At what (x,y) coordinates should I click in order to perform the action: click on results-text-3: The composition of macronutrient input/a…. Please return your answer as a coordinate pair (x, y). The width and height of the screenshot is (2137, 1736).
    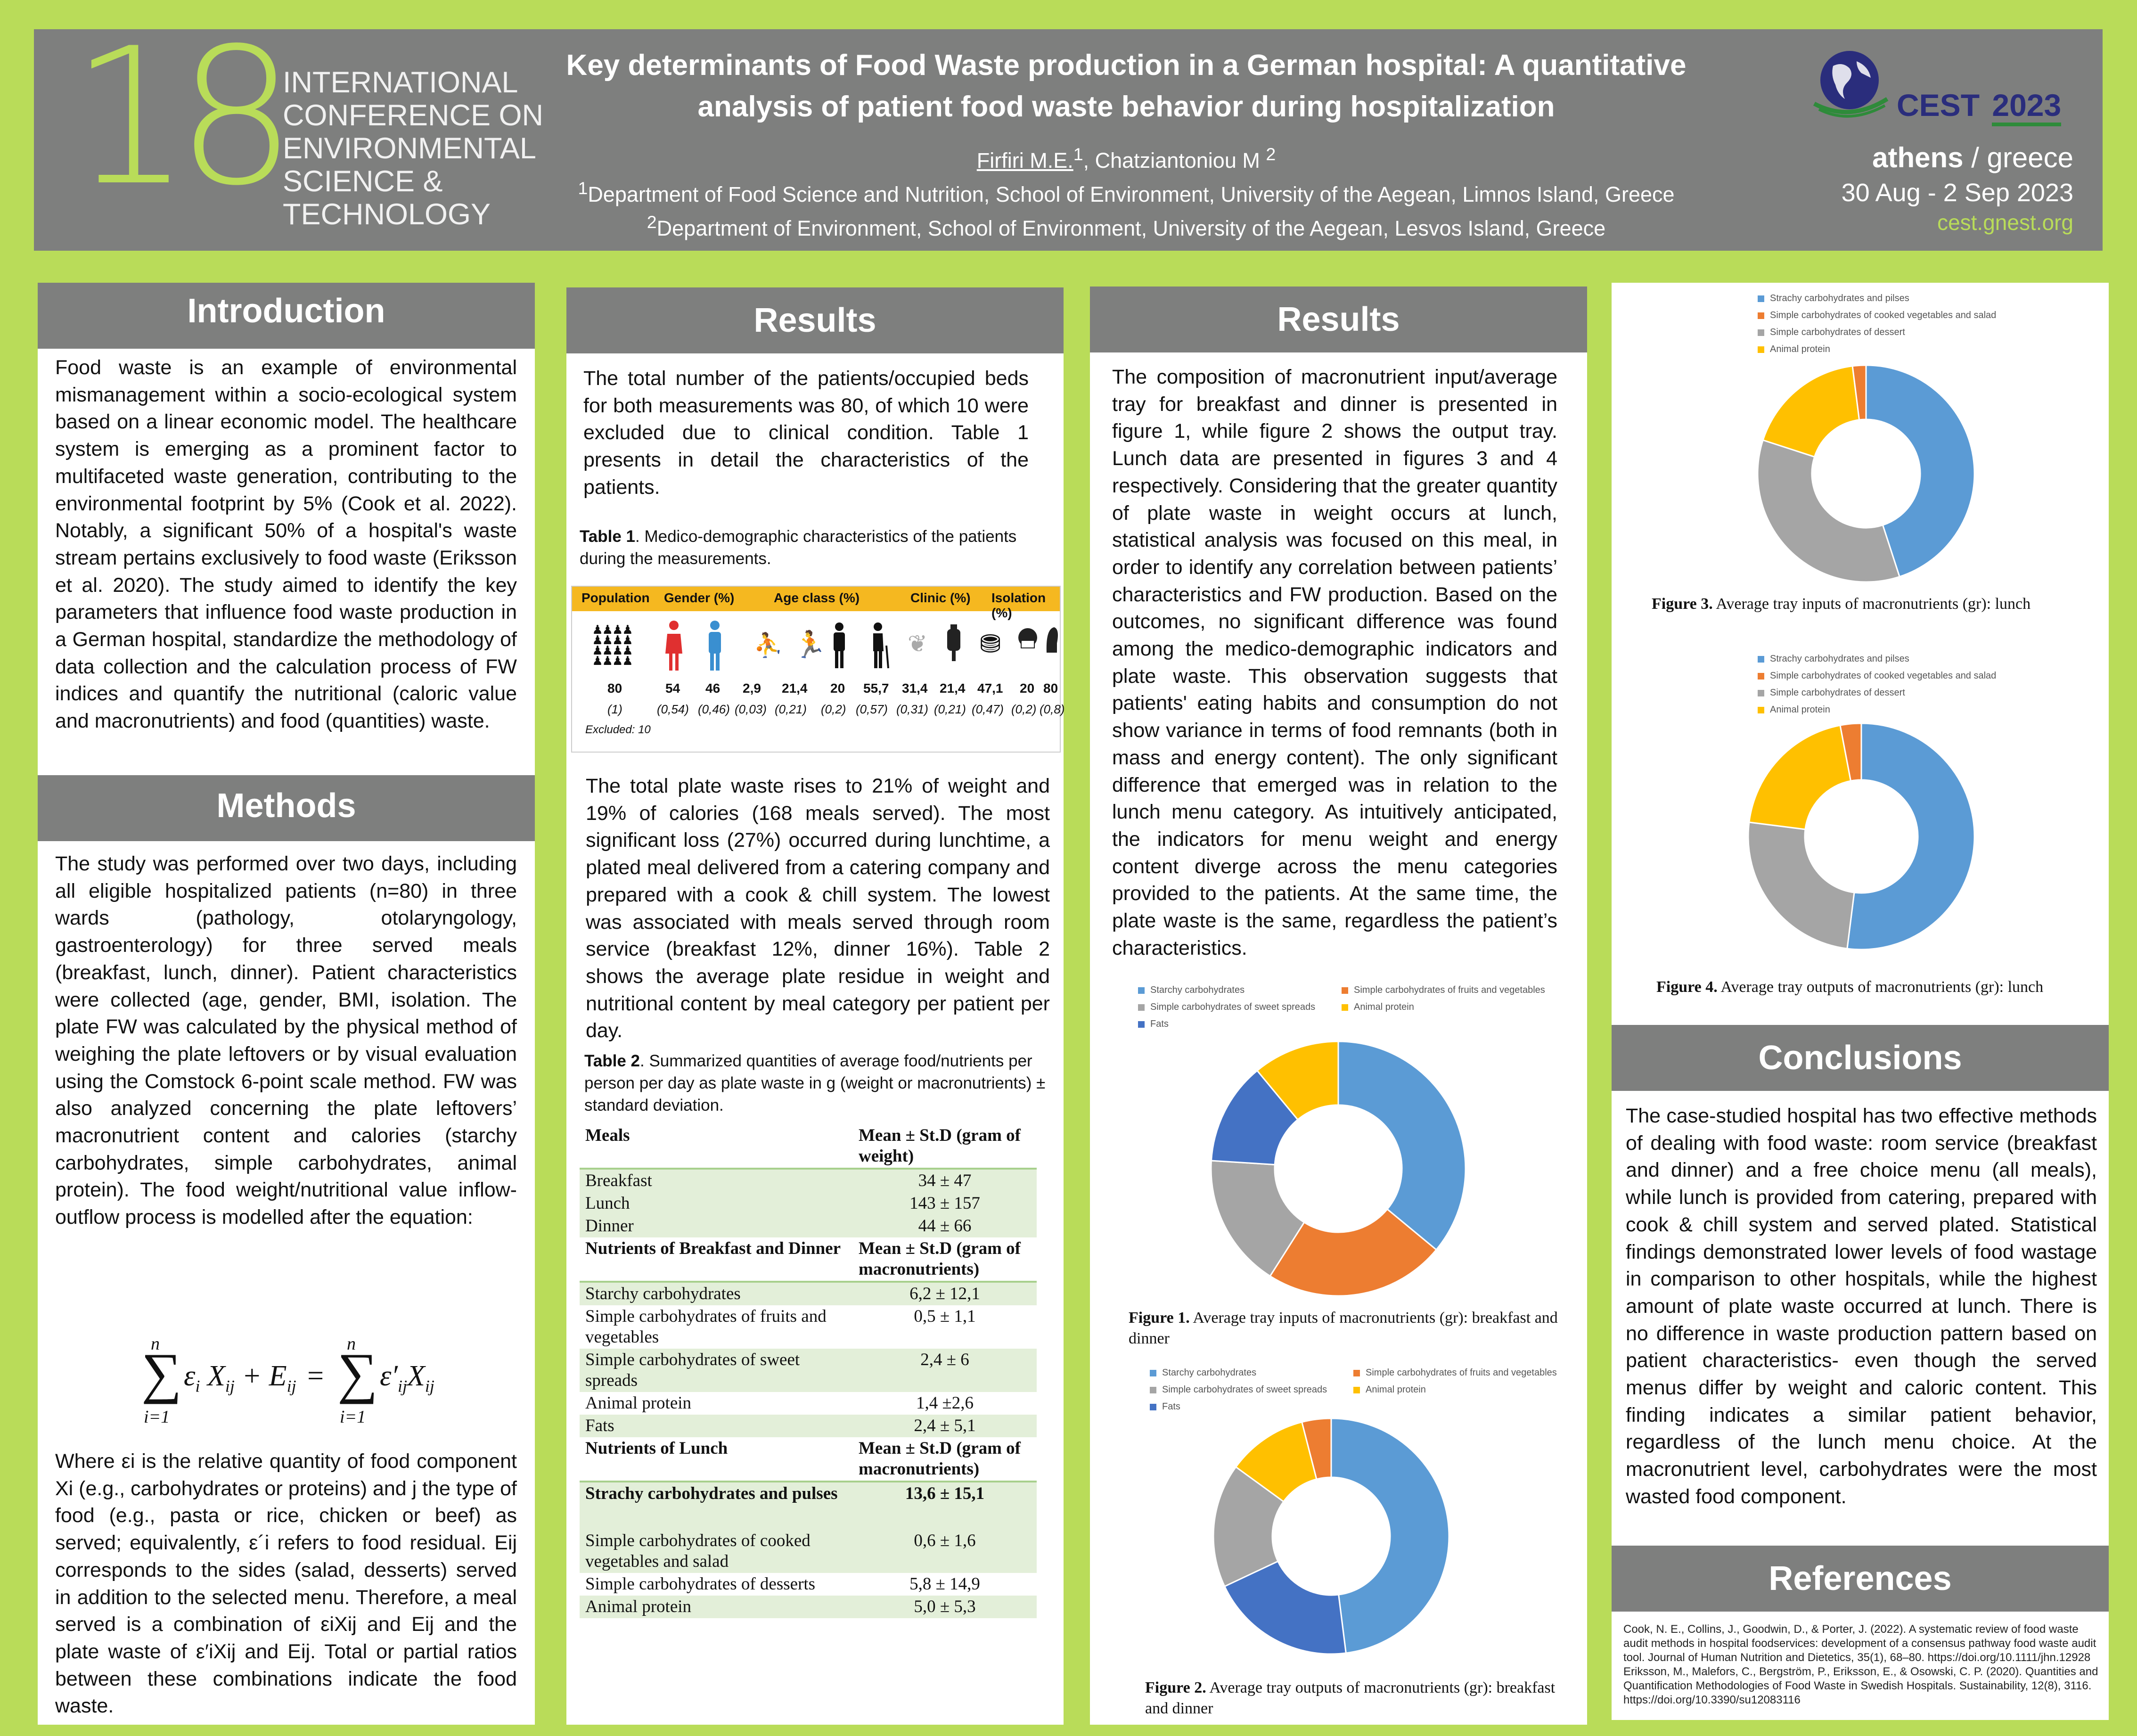
    Looking at the image, I should click on (1334, 662).